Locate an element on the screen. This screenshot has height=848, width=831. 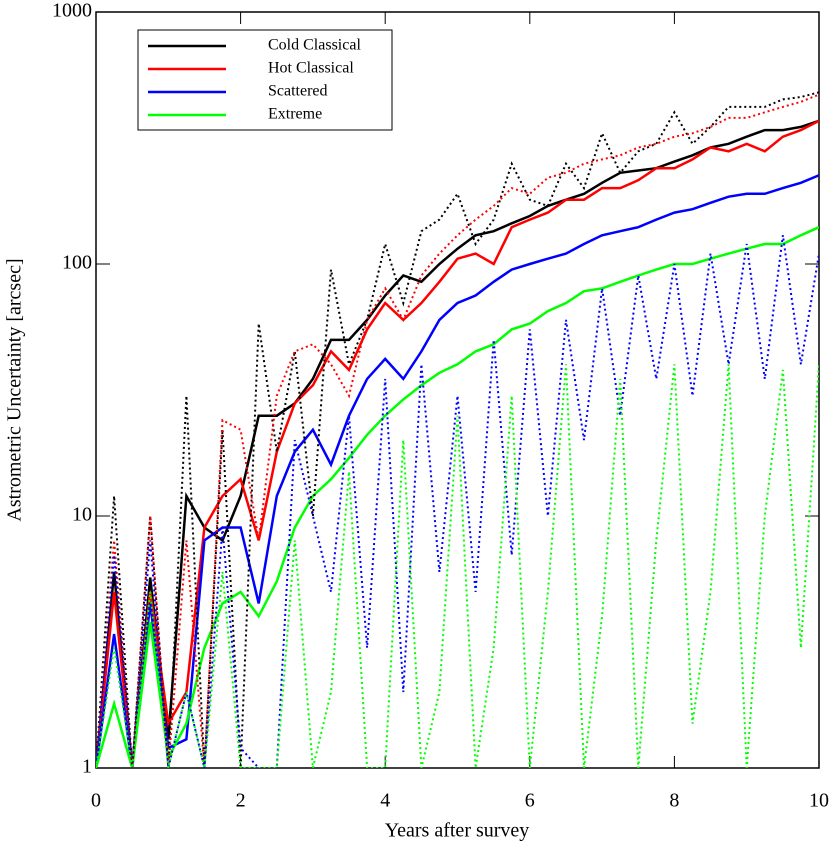
x-tick-label: 8 is located at coordinates (674, 801).